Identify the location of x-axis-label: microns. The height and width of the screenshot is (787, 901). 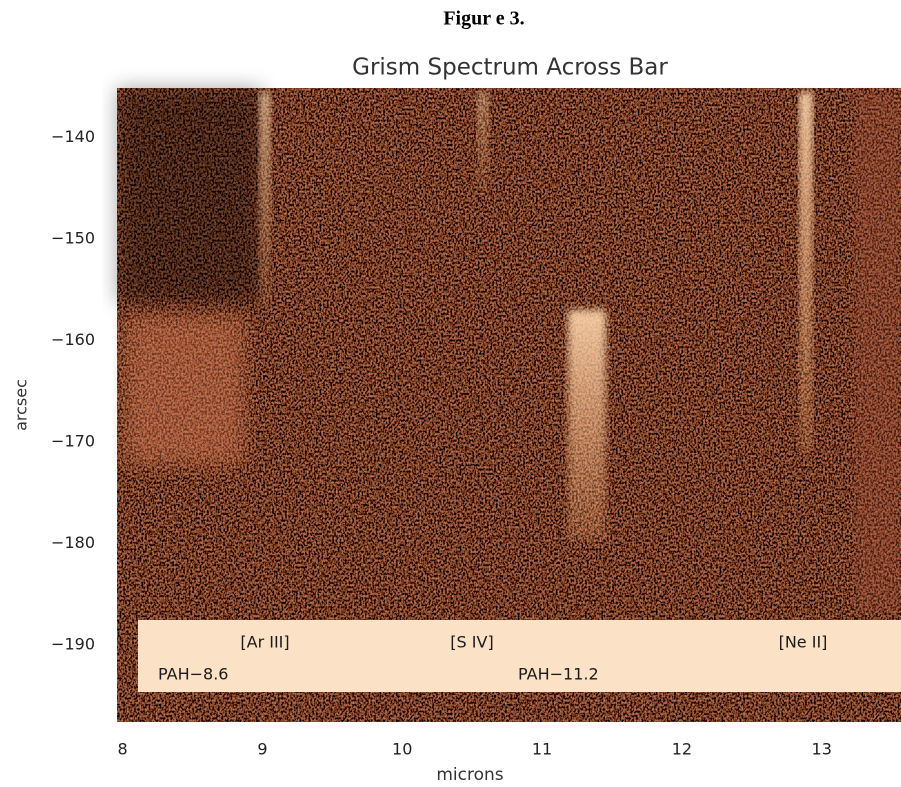
(469, 775).